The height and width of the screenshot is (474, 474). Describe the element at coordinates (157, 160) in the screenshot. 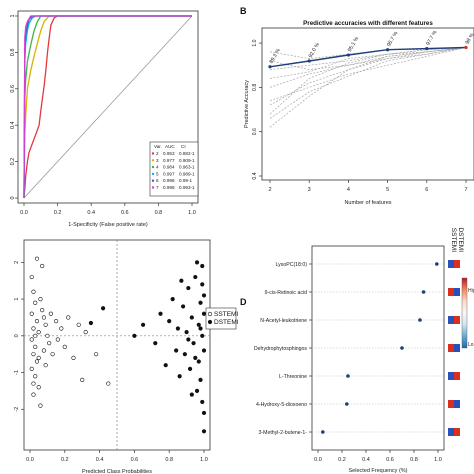

I see `roc-legend-var: 3` at that location.